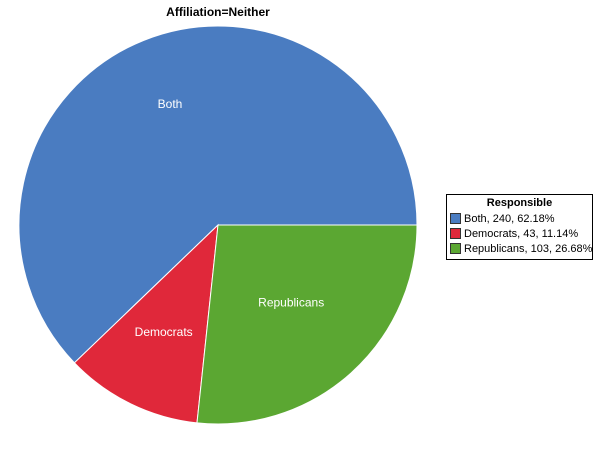  What do you see at coordinates (291, 302) in the screenshot?
I see `slice-label-republicans: Republicans` at bounding box center [291, 302].